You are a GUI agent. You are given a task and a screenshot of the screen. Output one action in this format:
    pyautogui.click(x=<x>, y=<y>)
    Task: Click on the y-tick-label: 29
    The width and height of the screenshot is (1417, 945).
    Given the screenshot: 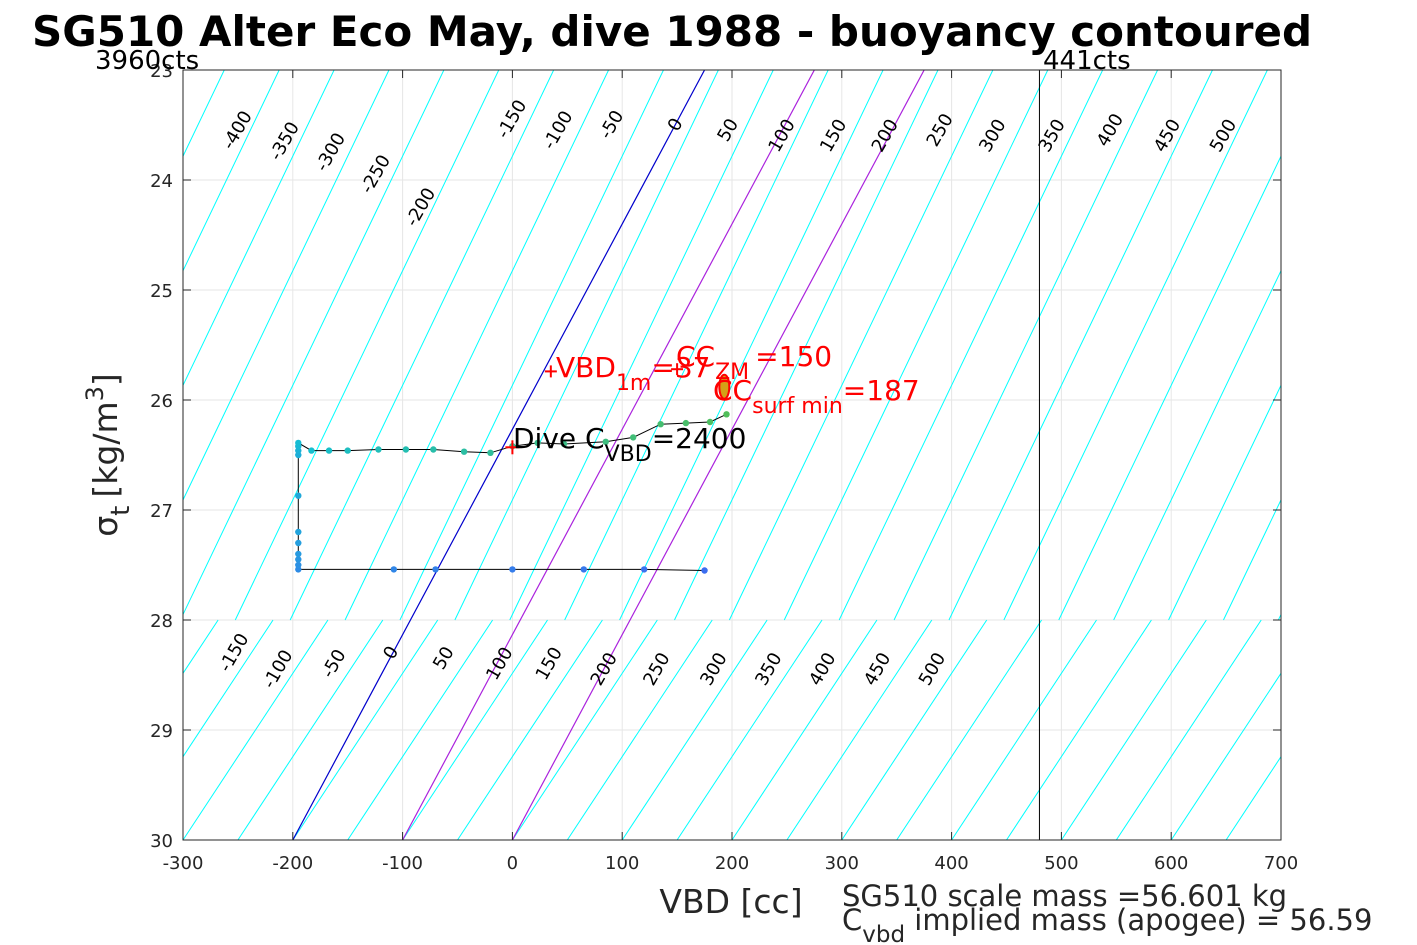 What is the action you would take?
    pyautogui.click(x=161, y=731)
    